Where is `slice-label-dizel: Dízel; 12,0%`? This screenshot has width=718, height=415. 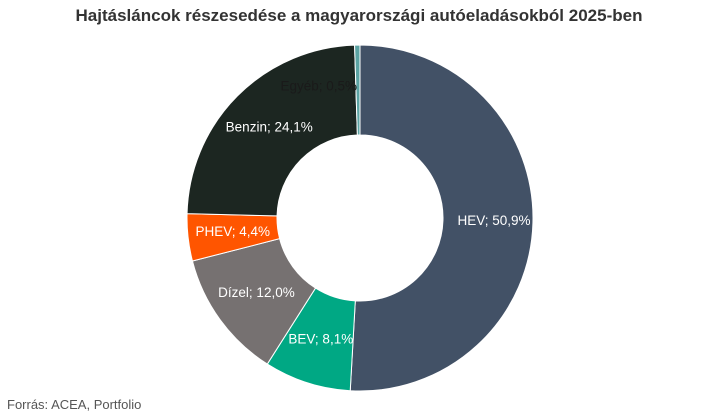 slice-label-dizel: Dízel; 12,0% is located at coordinates (256, 292).